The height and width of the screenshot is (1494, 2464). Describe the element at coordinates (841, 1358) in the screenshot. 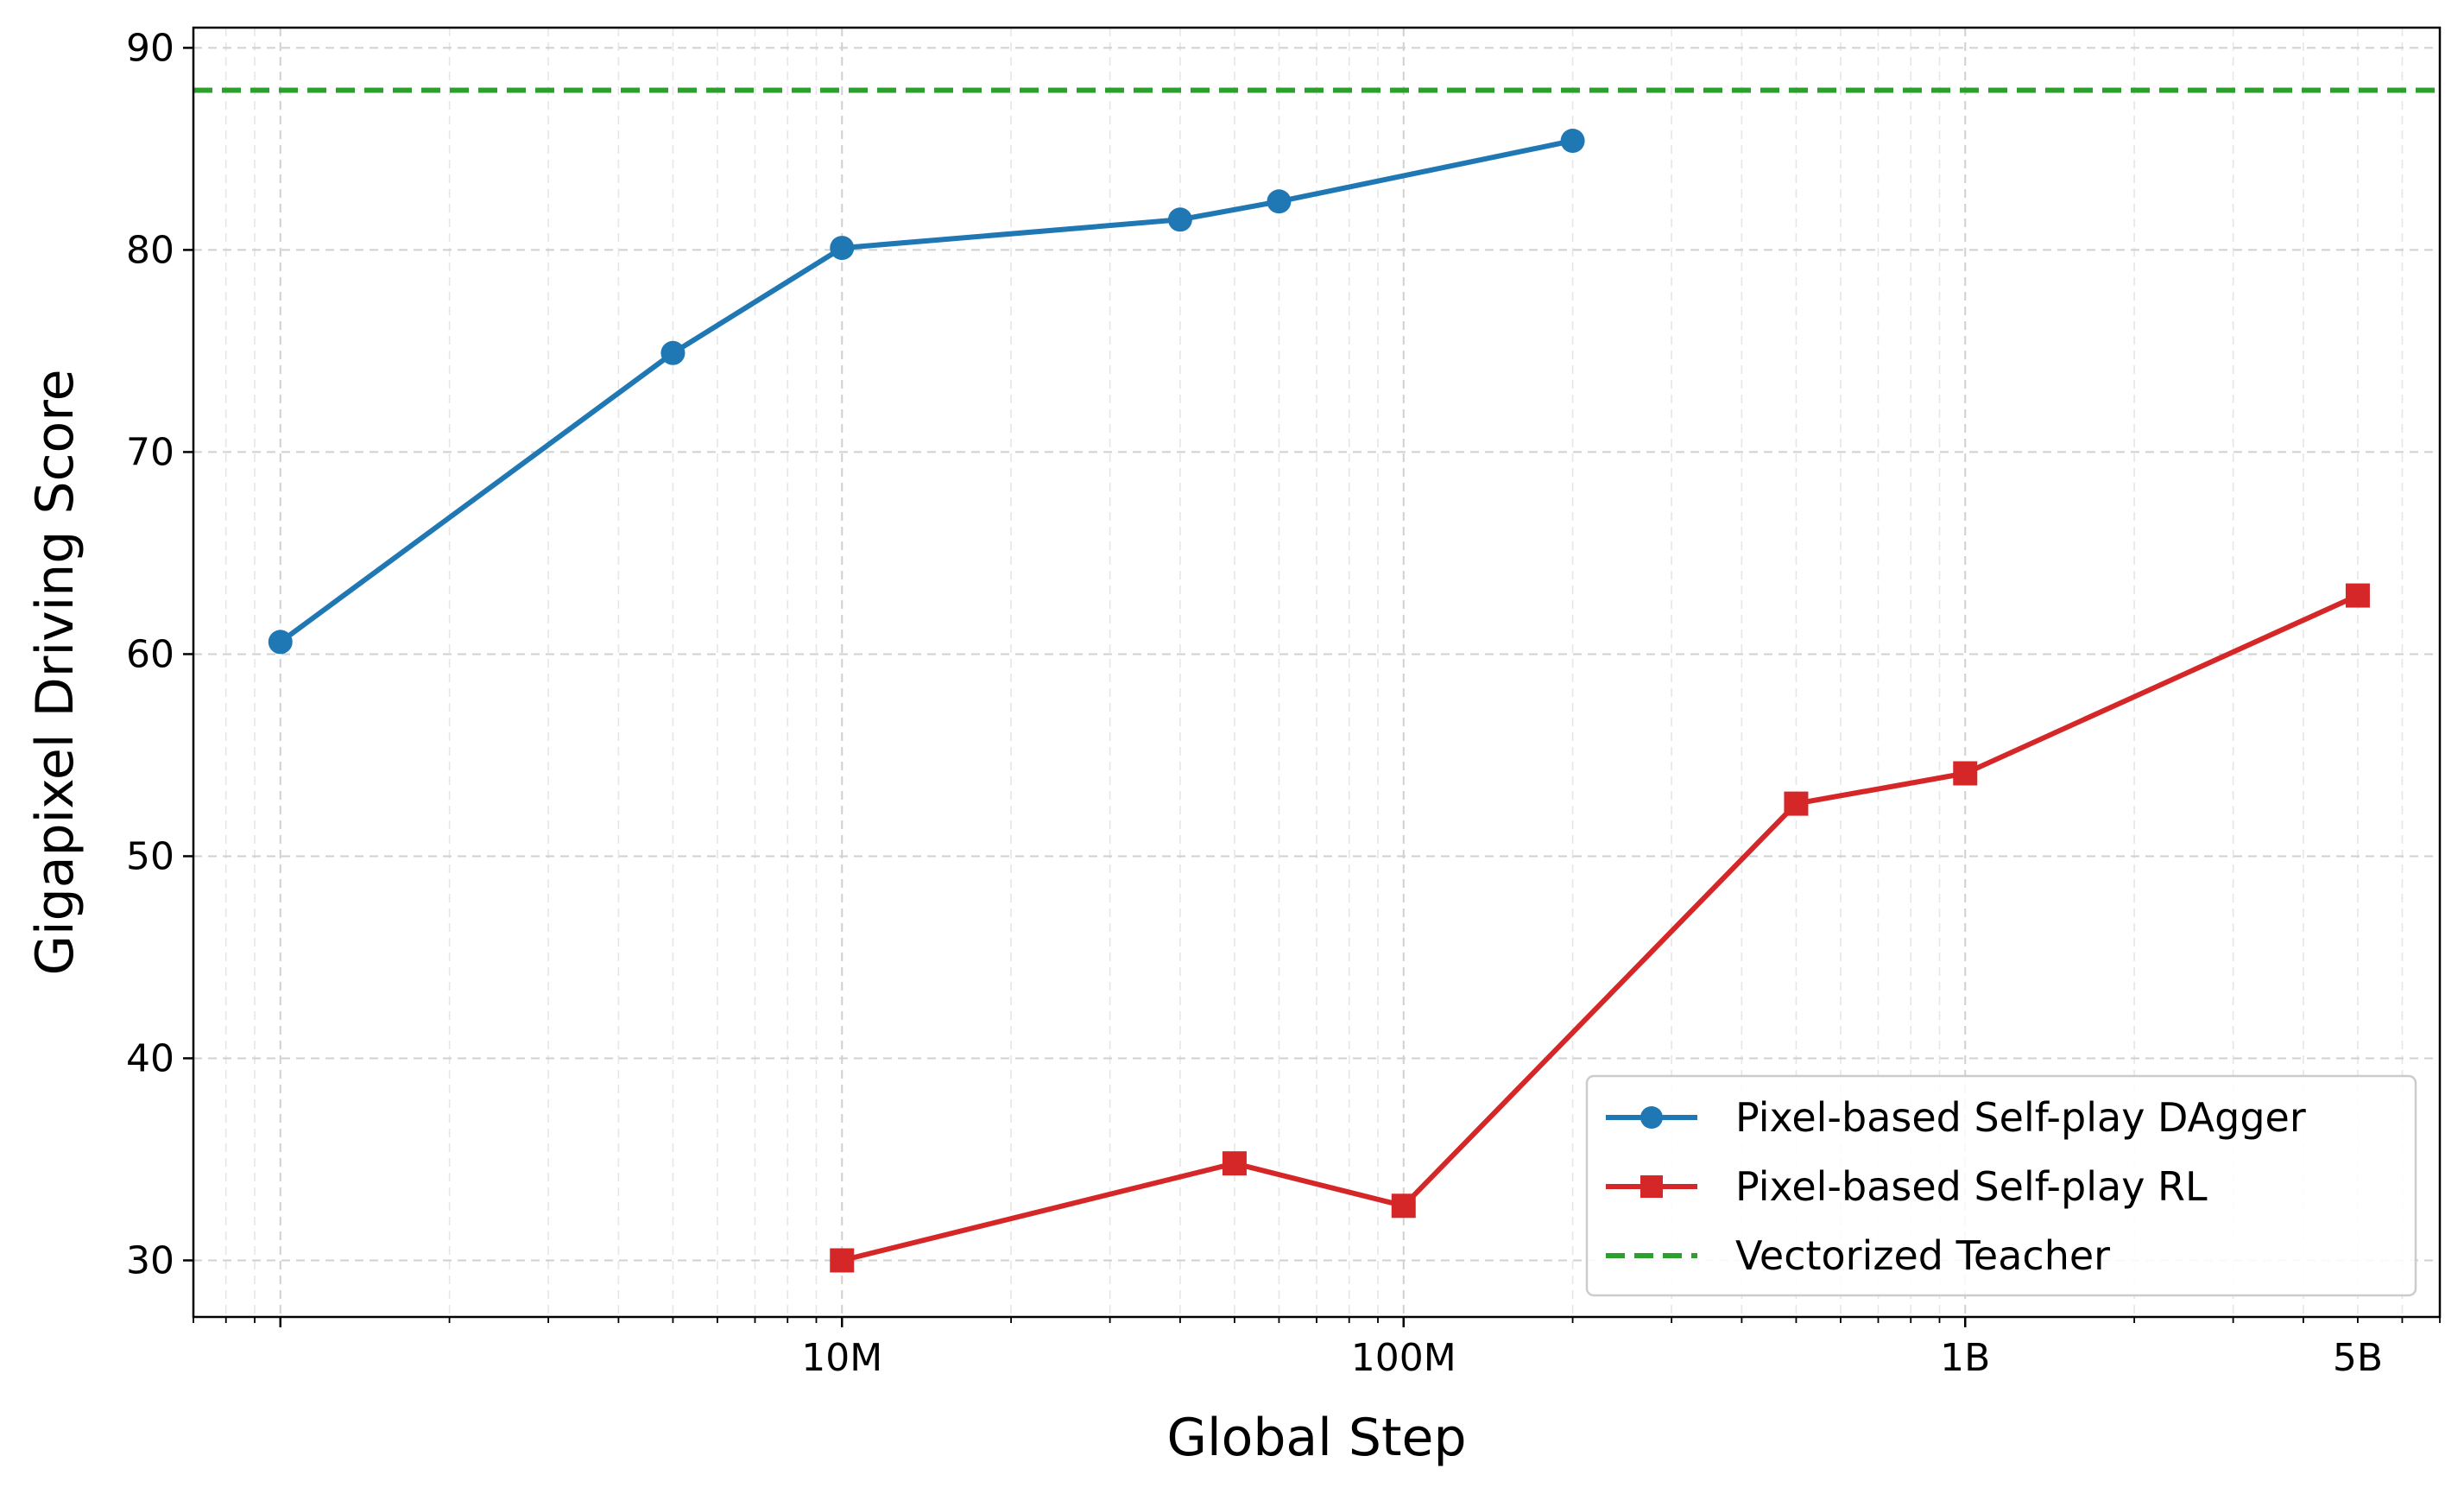

I see `x-tick-label: 10M` at that location.